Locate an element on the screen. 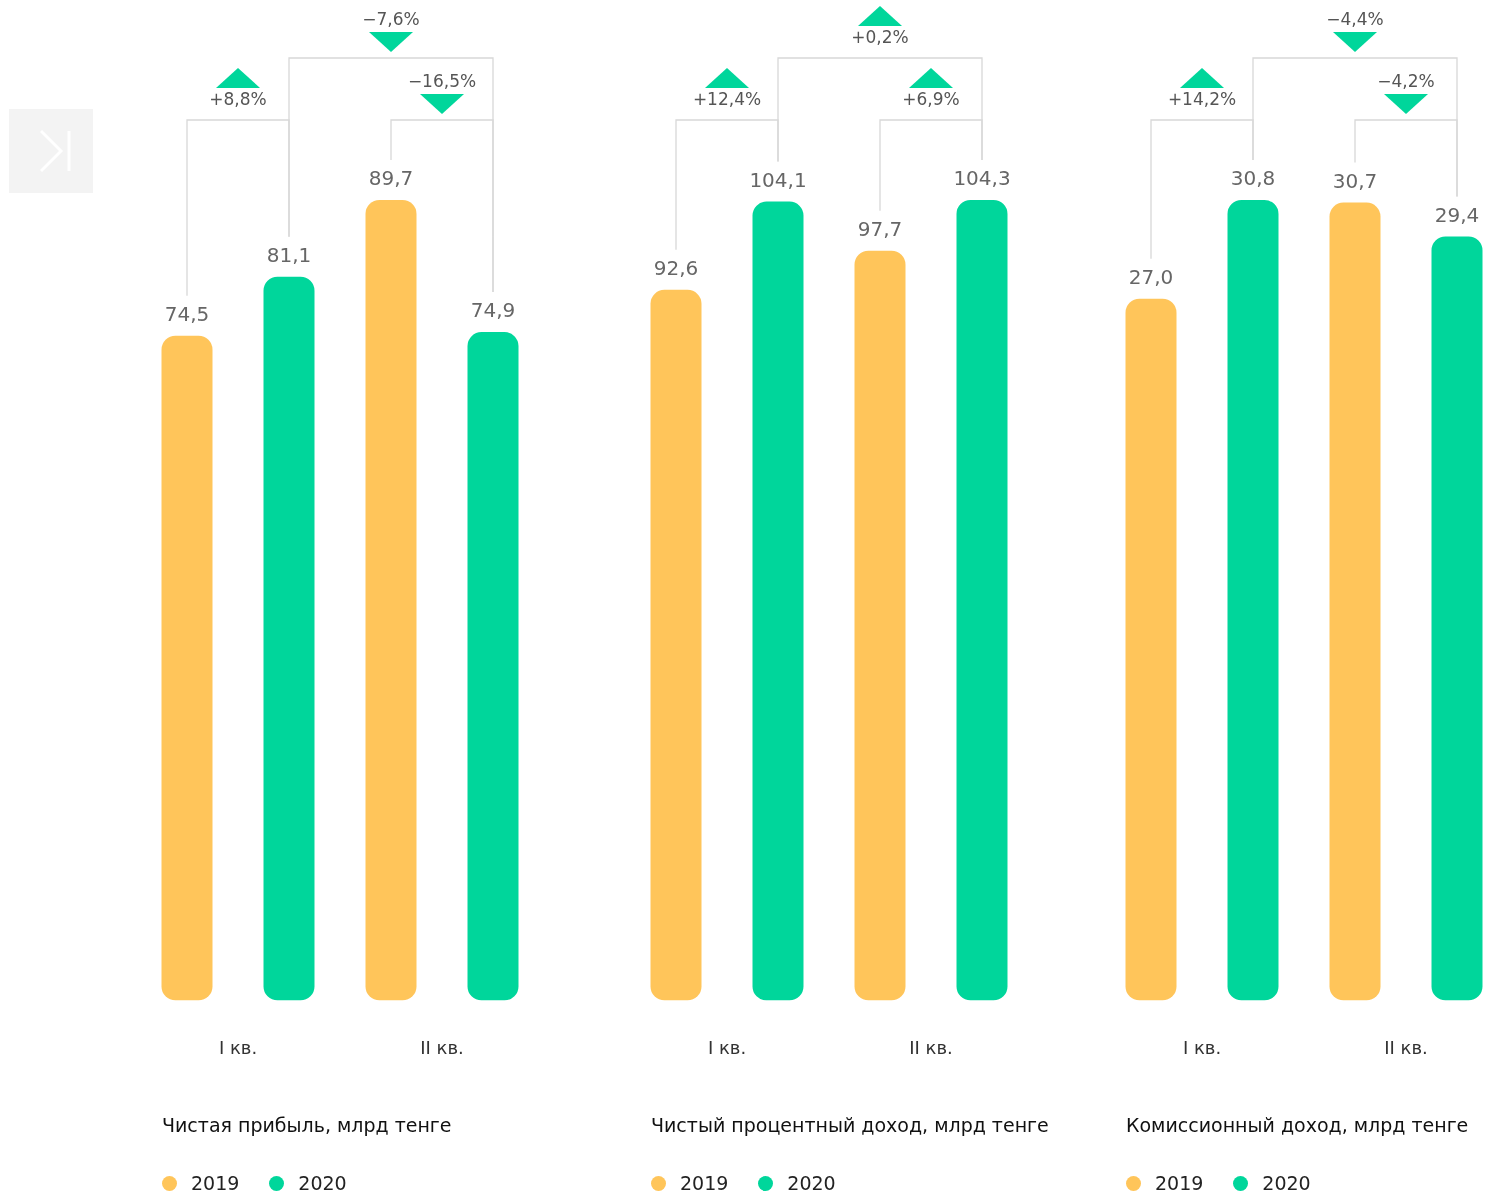 The width and height of the screenshot is (1510, 1196). data-label: 81,1 is located at coordinates (289, 254).